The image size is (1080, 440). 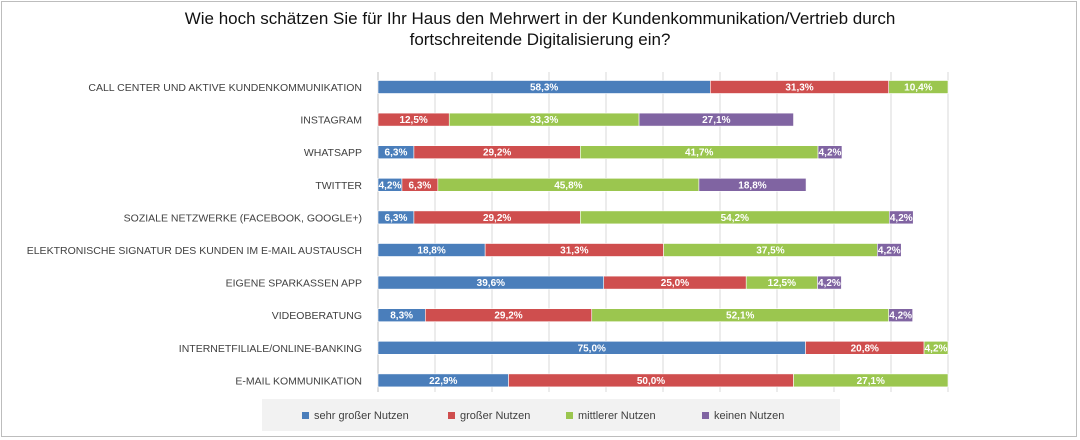 I want to click on legend-background, so click(x=551, y=415).